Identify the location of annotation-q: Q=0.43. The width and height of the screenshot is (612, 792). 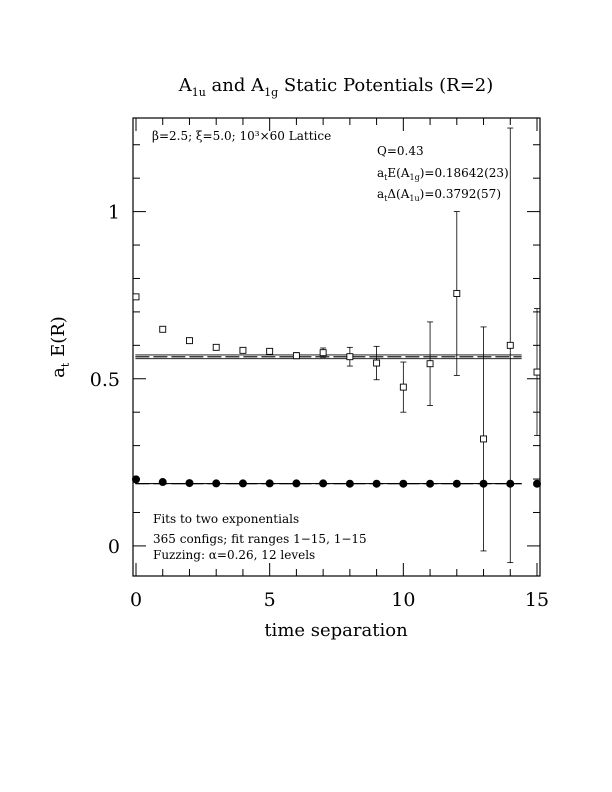
(400, 151).